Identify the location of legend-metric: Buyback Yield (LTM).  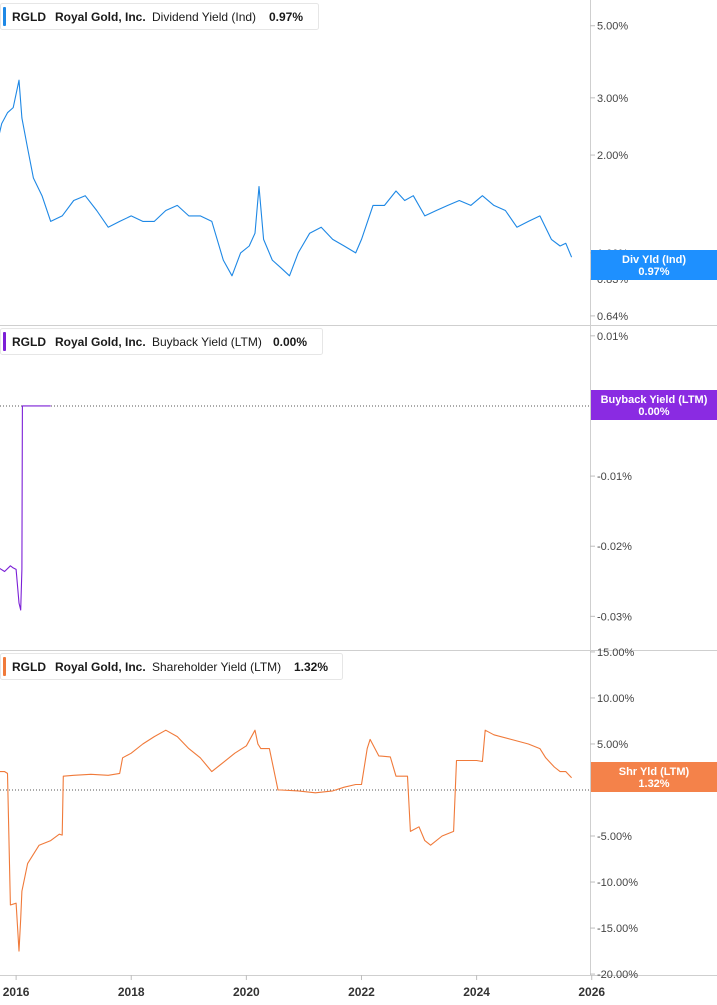
(207, 342).